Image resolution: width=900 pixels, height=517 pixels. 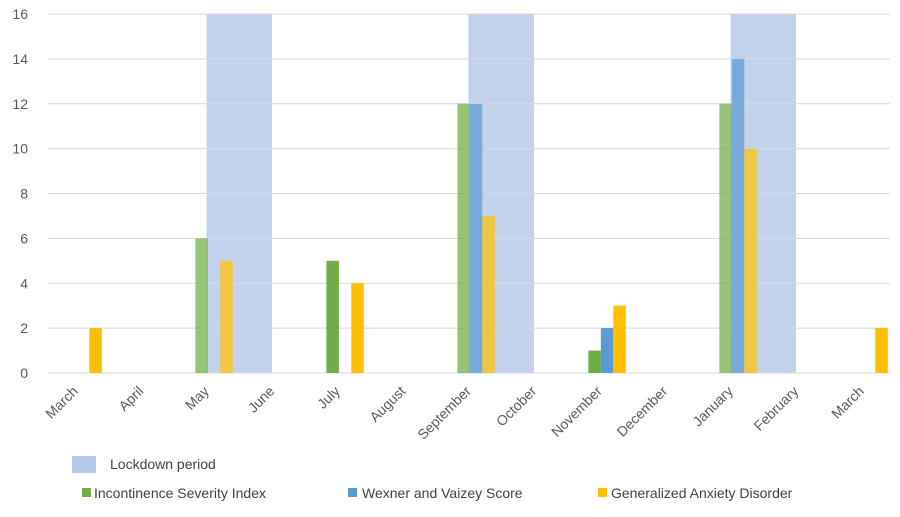 What do you see at coordinates (84, 464) in the screenshot?
I see `legend-swatch-lockdown` at bounding box center [84, 464].